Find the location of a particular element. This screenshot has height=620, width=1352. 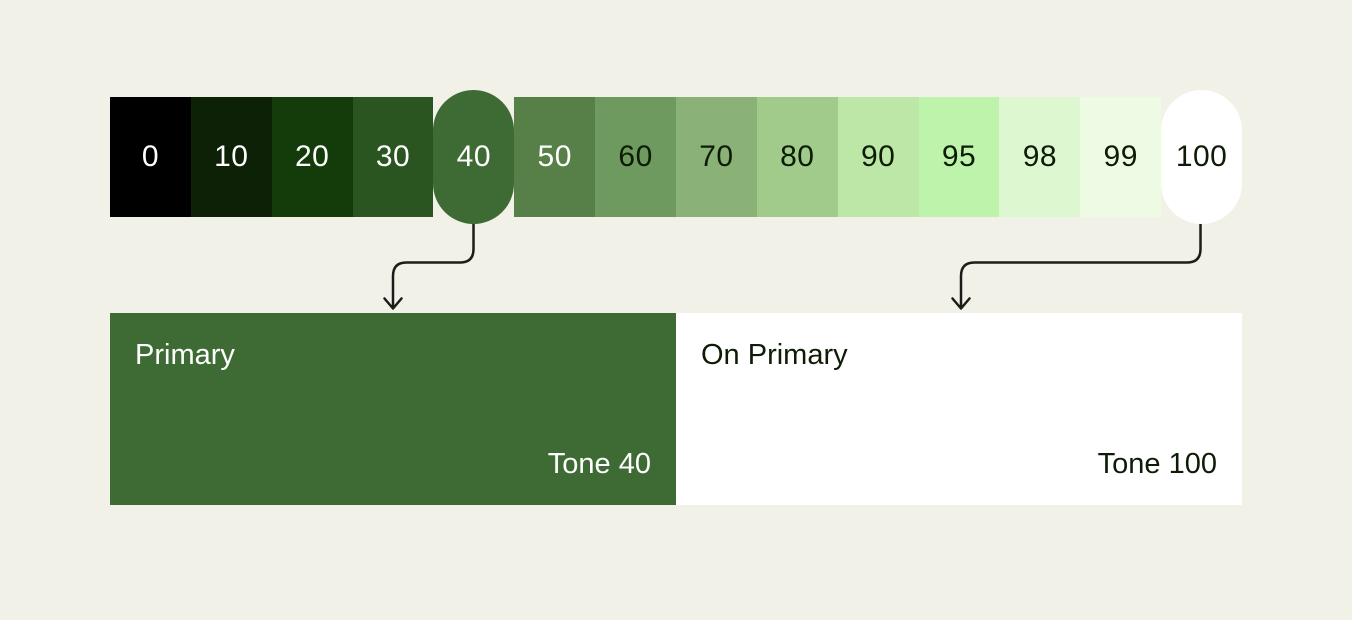

tone-swatch-50: 50 is located at coordinates (555, 157).